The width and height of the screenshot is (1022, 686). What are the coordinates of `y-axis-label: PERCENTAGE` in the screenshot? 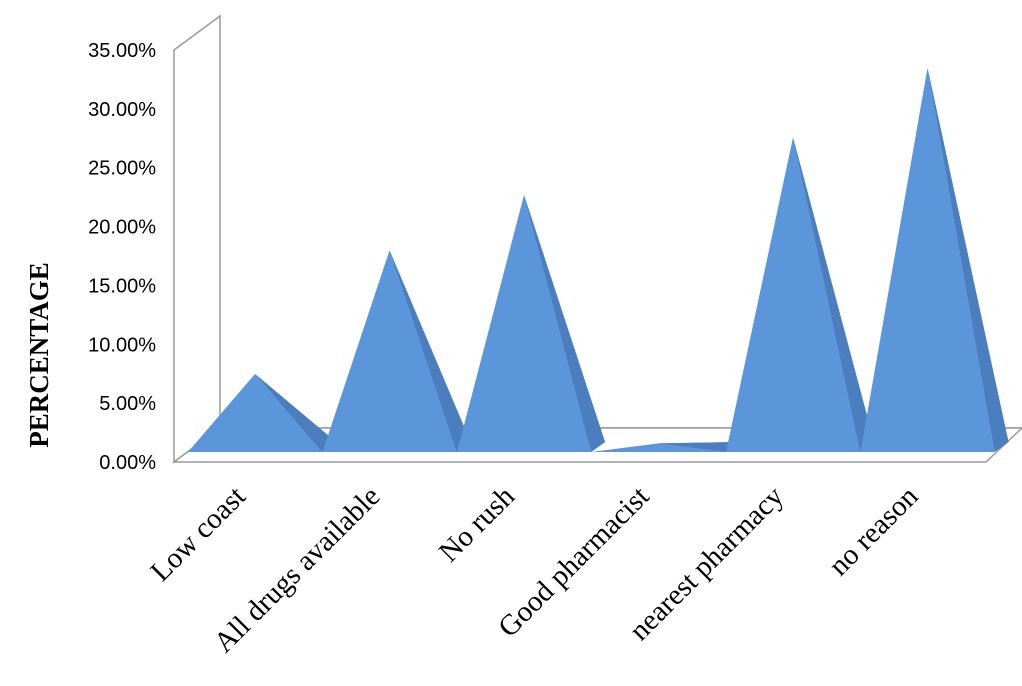 It's located at (39, 355).